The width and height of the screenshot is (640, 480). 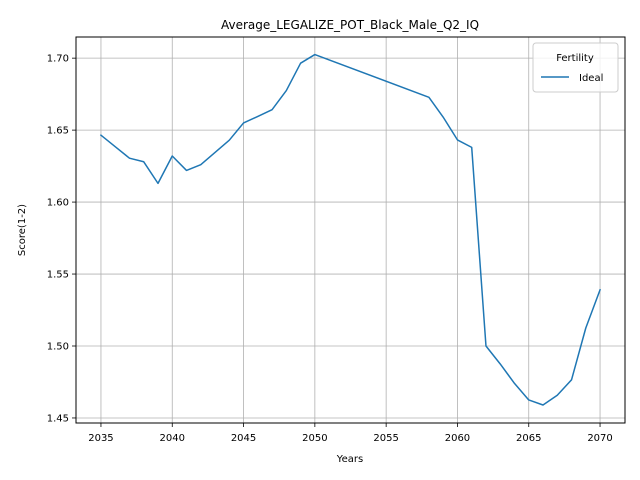 I want to click on y-tick-label: 1.60, so click(x=58, y=203).